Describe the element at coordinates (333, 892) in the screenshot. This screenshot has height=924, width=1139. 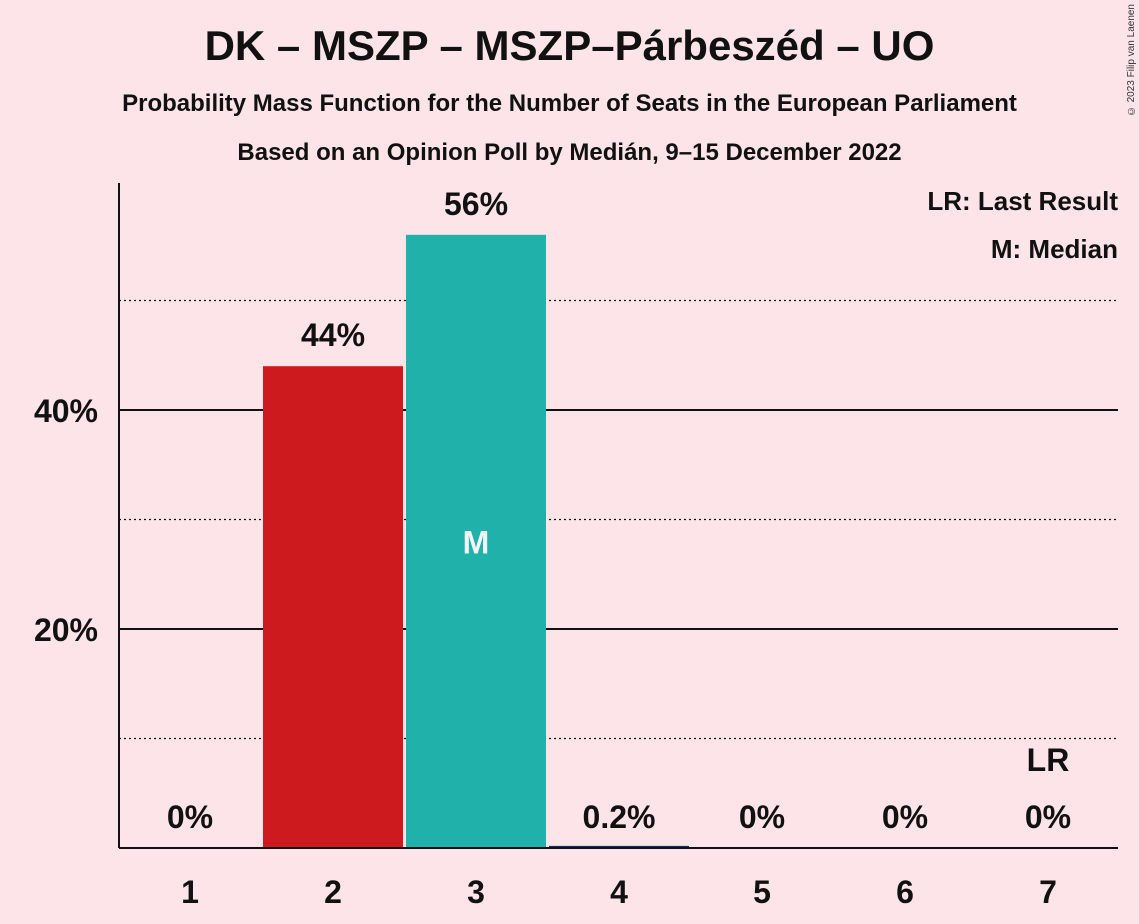
I see `x-tick-label: 2` at that location.